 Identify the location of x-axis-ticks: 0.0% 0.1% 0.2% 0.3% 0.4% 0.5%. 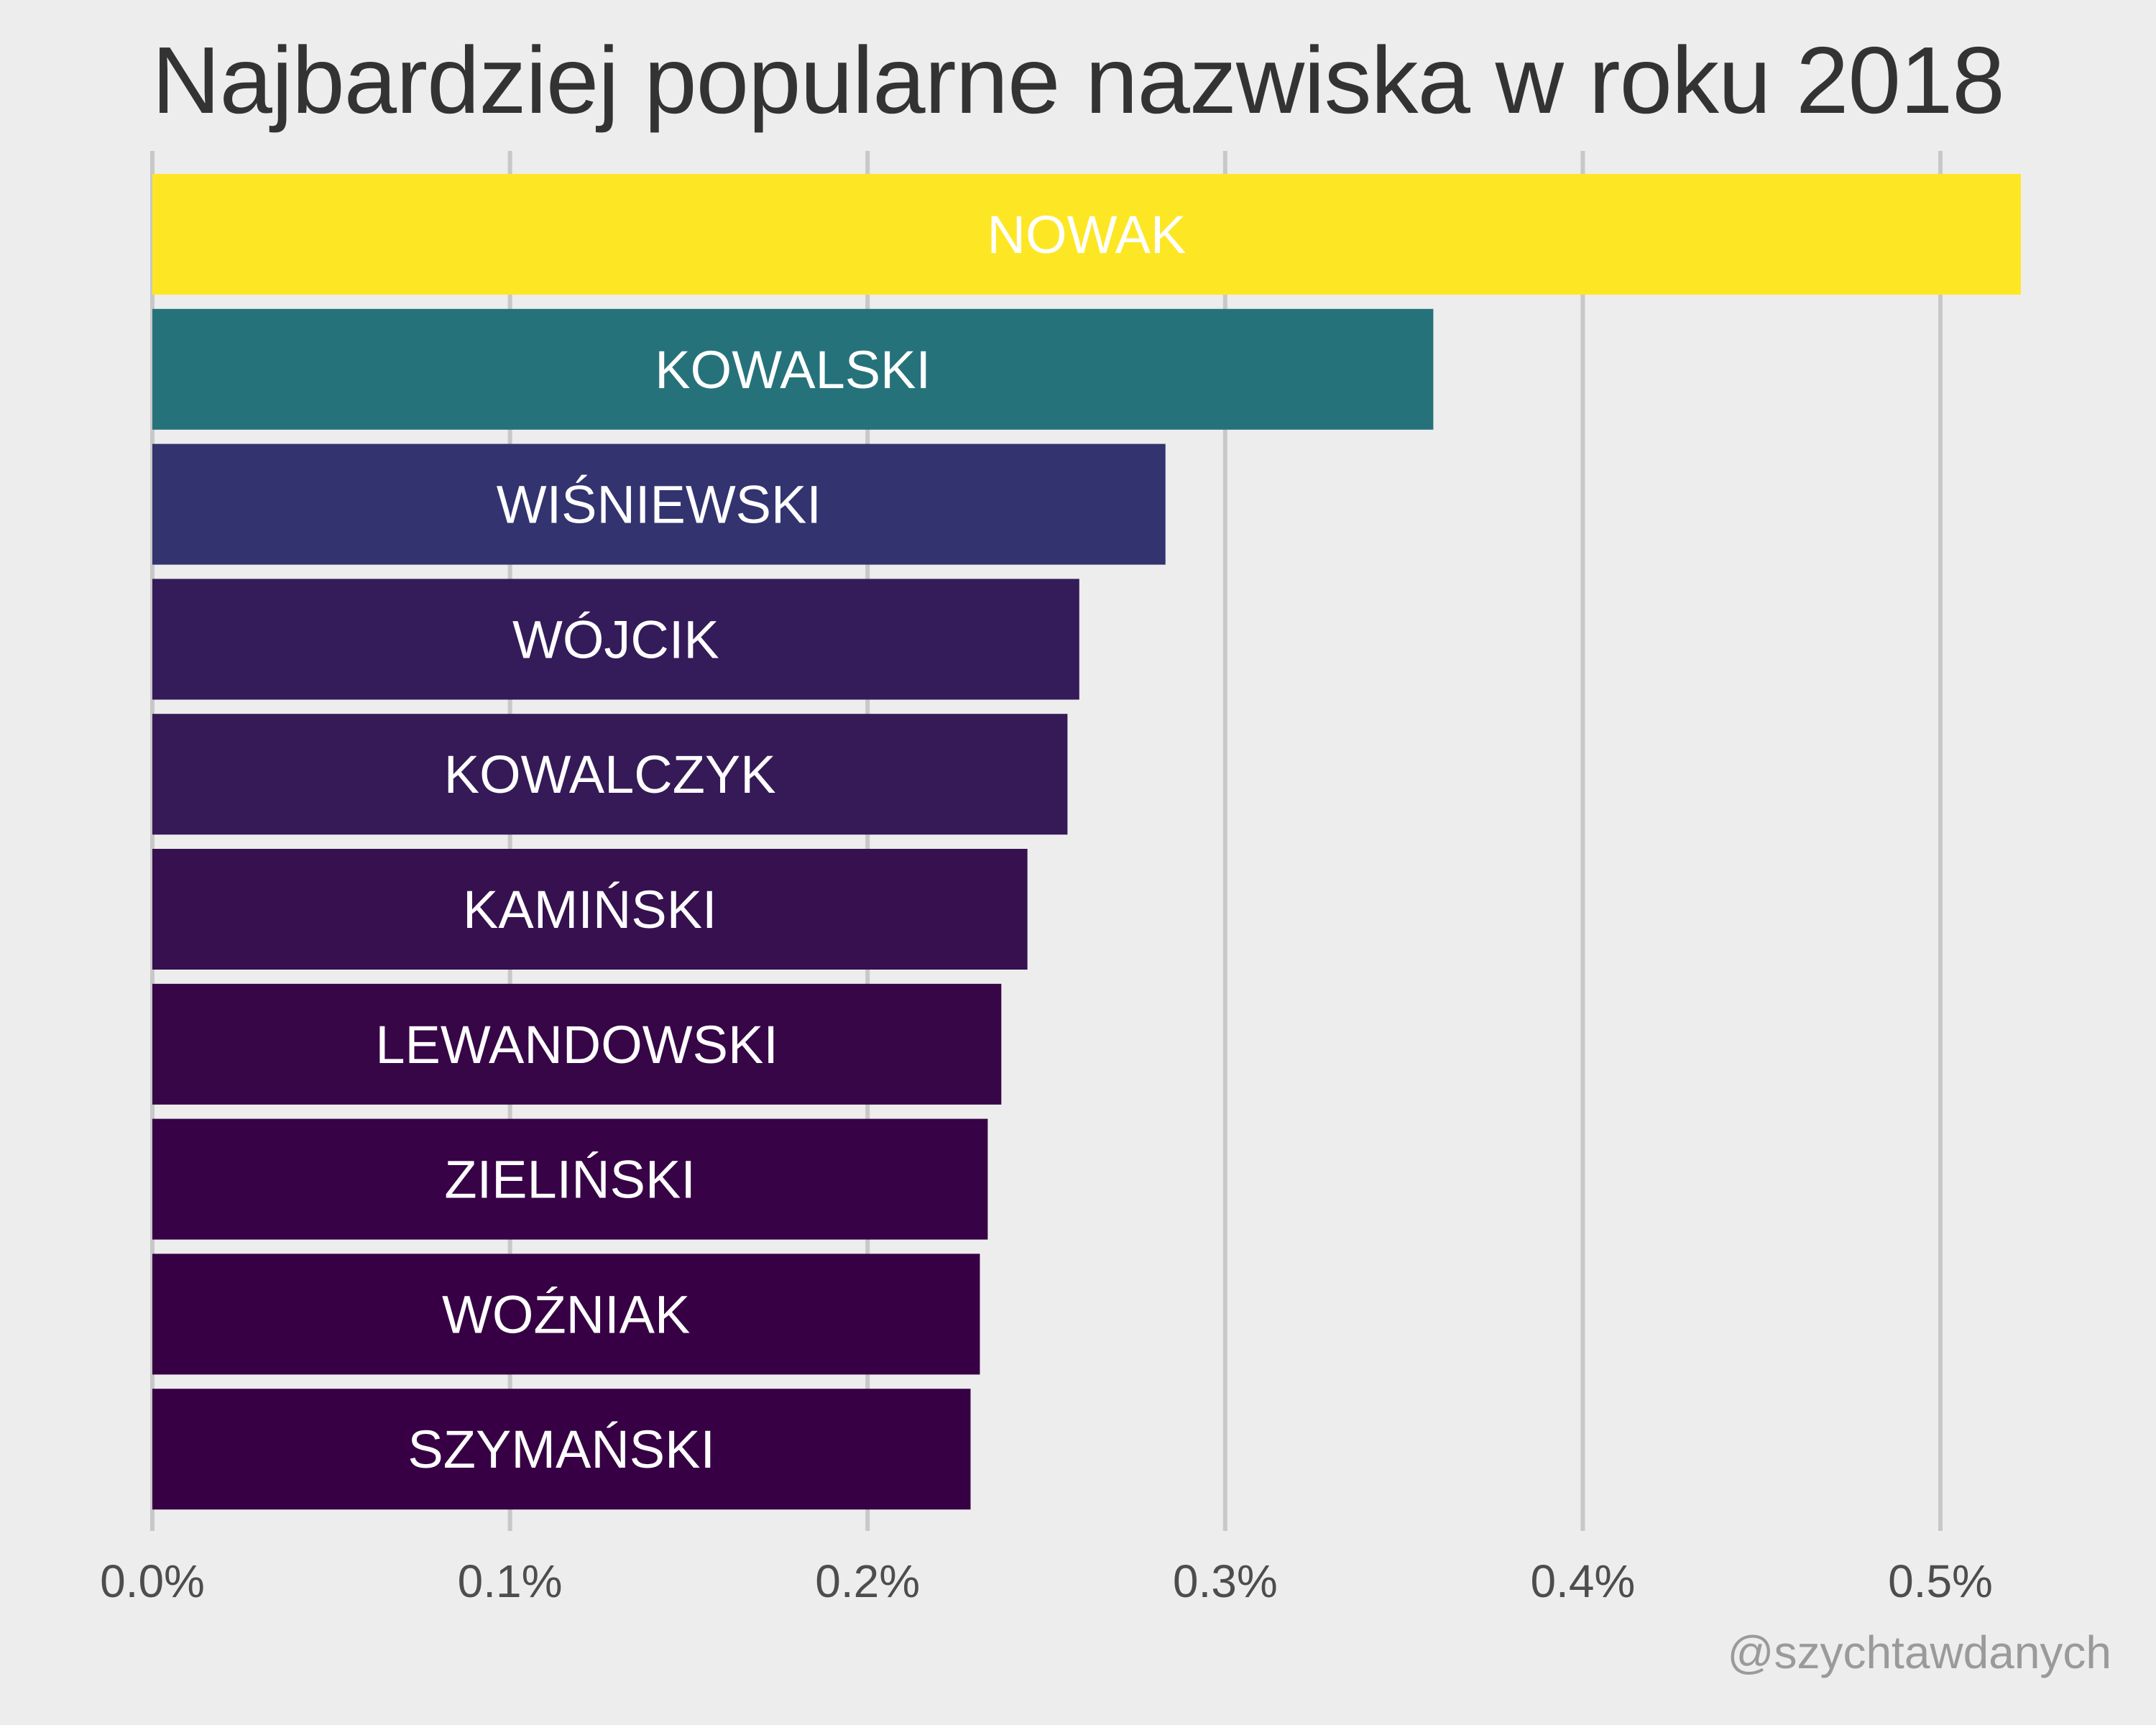
(1046, 1581).